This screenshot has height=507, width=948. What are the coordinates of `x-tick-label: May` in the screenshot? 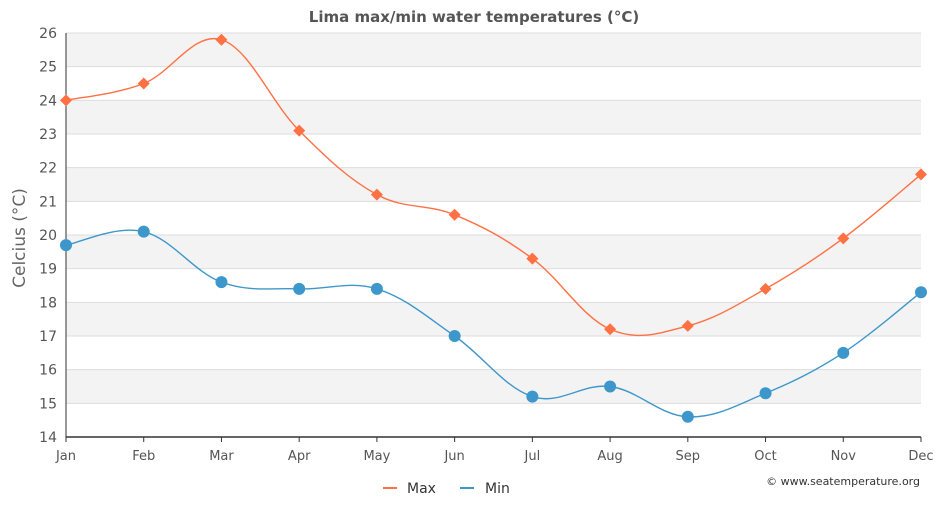 It's located at (376, 456).